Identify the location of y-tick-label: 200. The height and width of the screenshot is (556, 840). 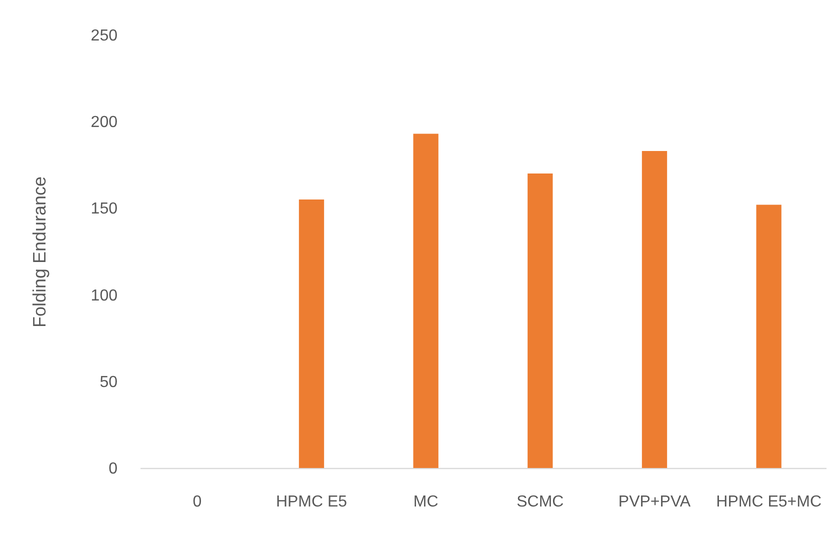
(104, 123).